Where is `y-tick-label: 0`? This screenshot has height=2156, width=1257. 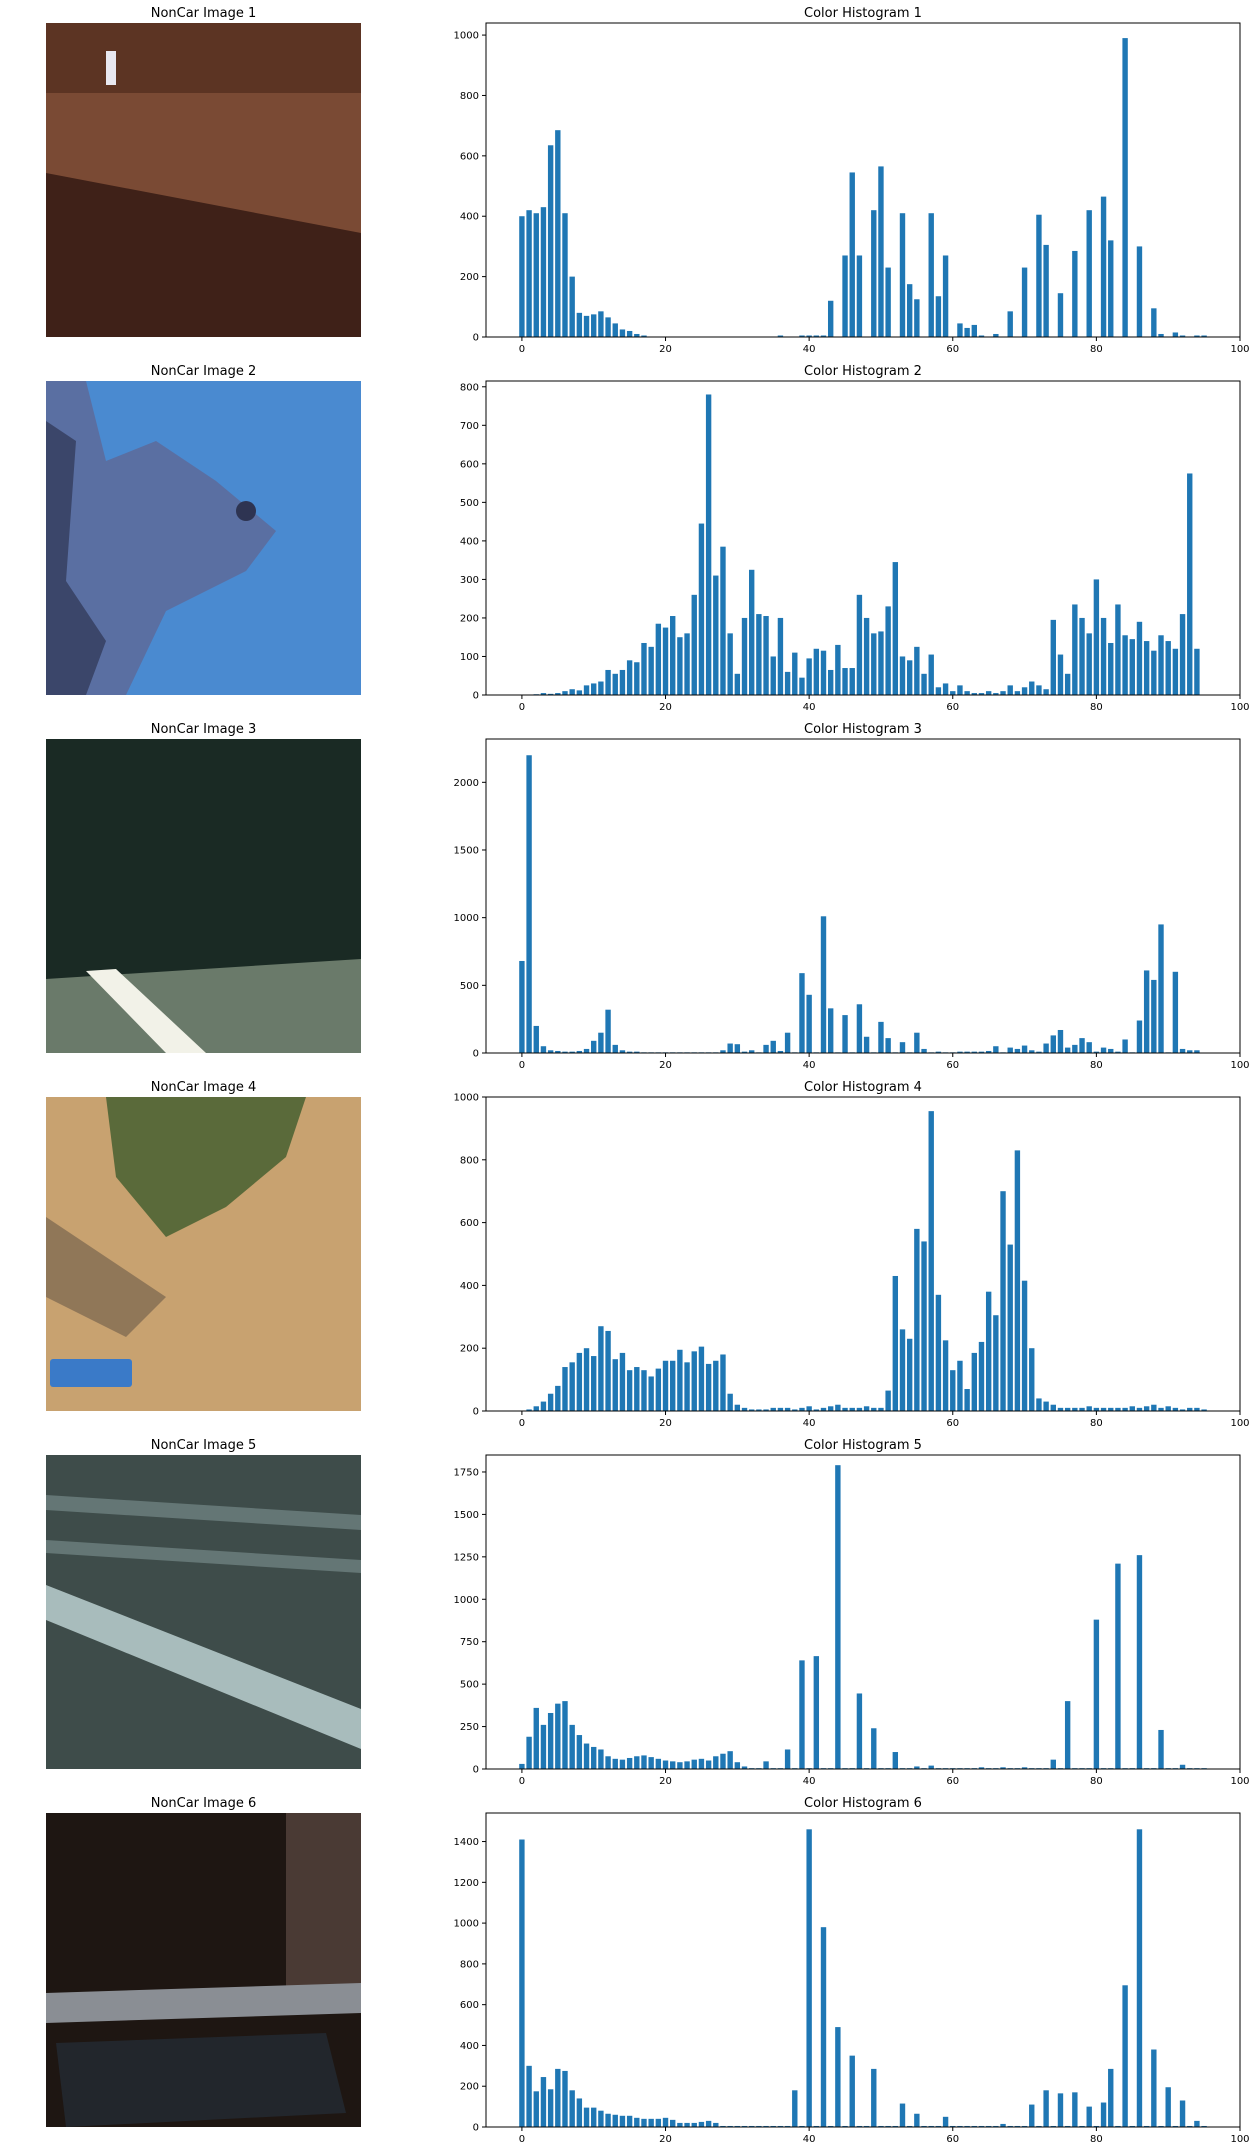
y-tick-label: 0 is located at coordinates (476, 1770).